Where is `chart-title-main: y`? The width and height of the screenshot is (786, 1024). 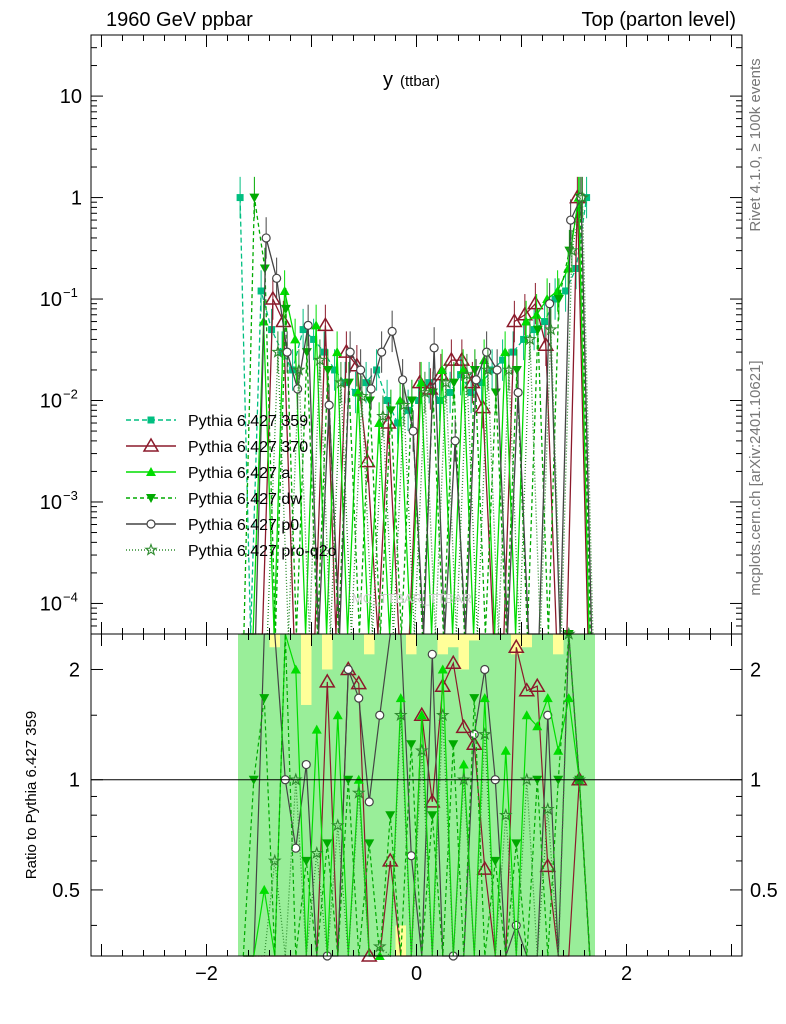
chart-title-main: y is located at coordinates (388, 80).